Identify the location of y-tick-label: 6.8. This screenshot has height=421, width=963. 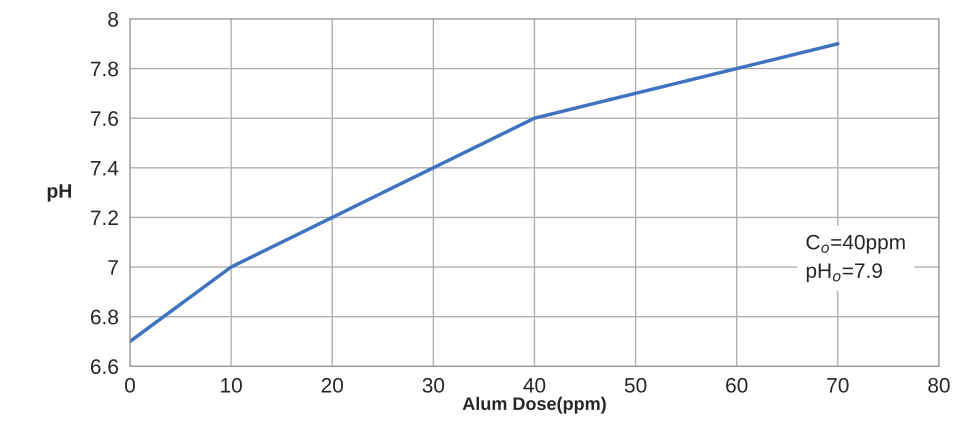
(104, 317).